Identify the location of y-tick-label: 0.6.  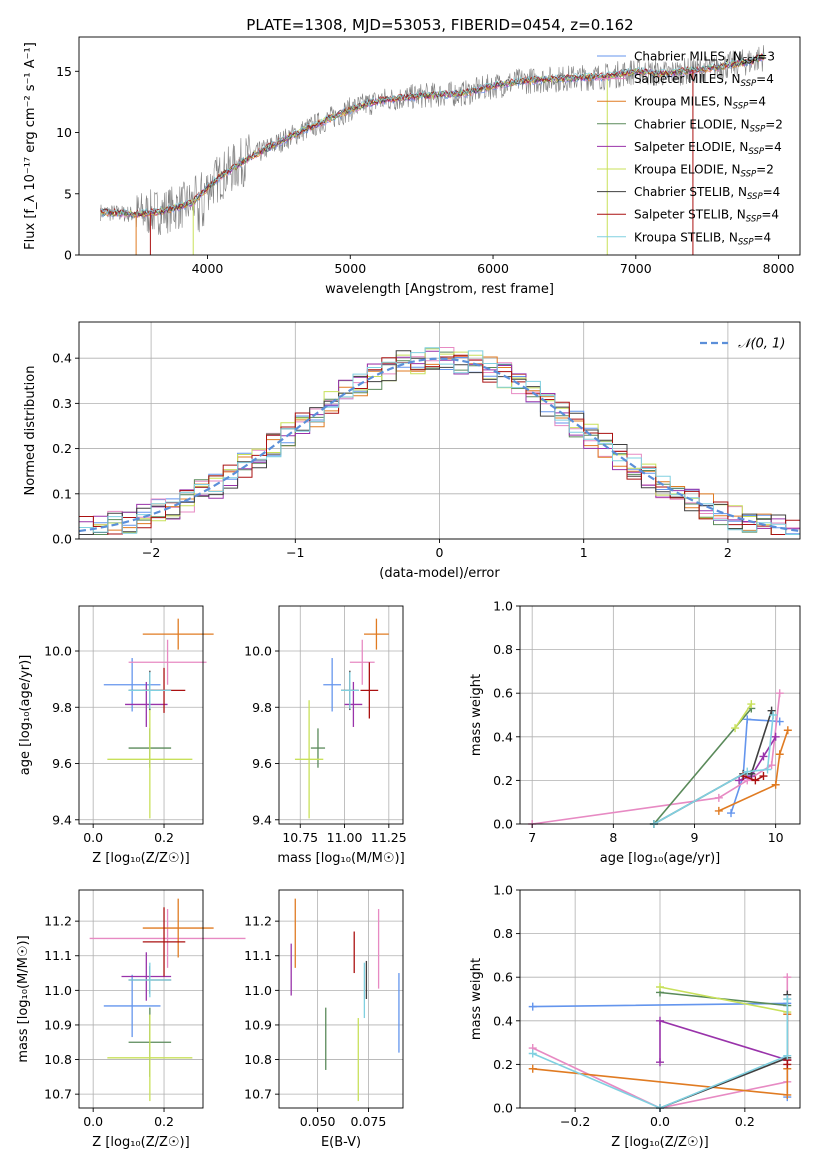
(503, 977).